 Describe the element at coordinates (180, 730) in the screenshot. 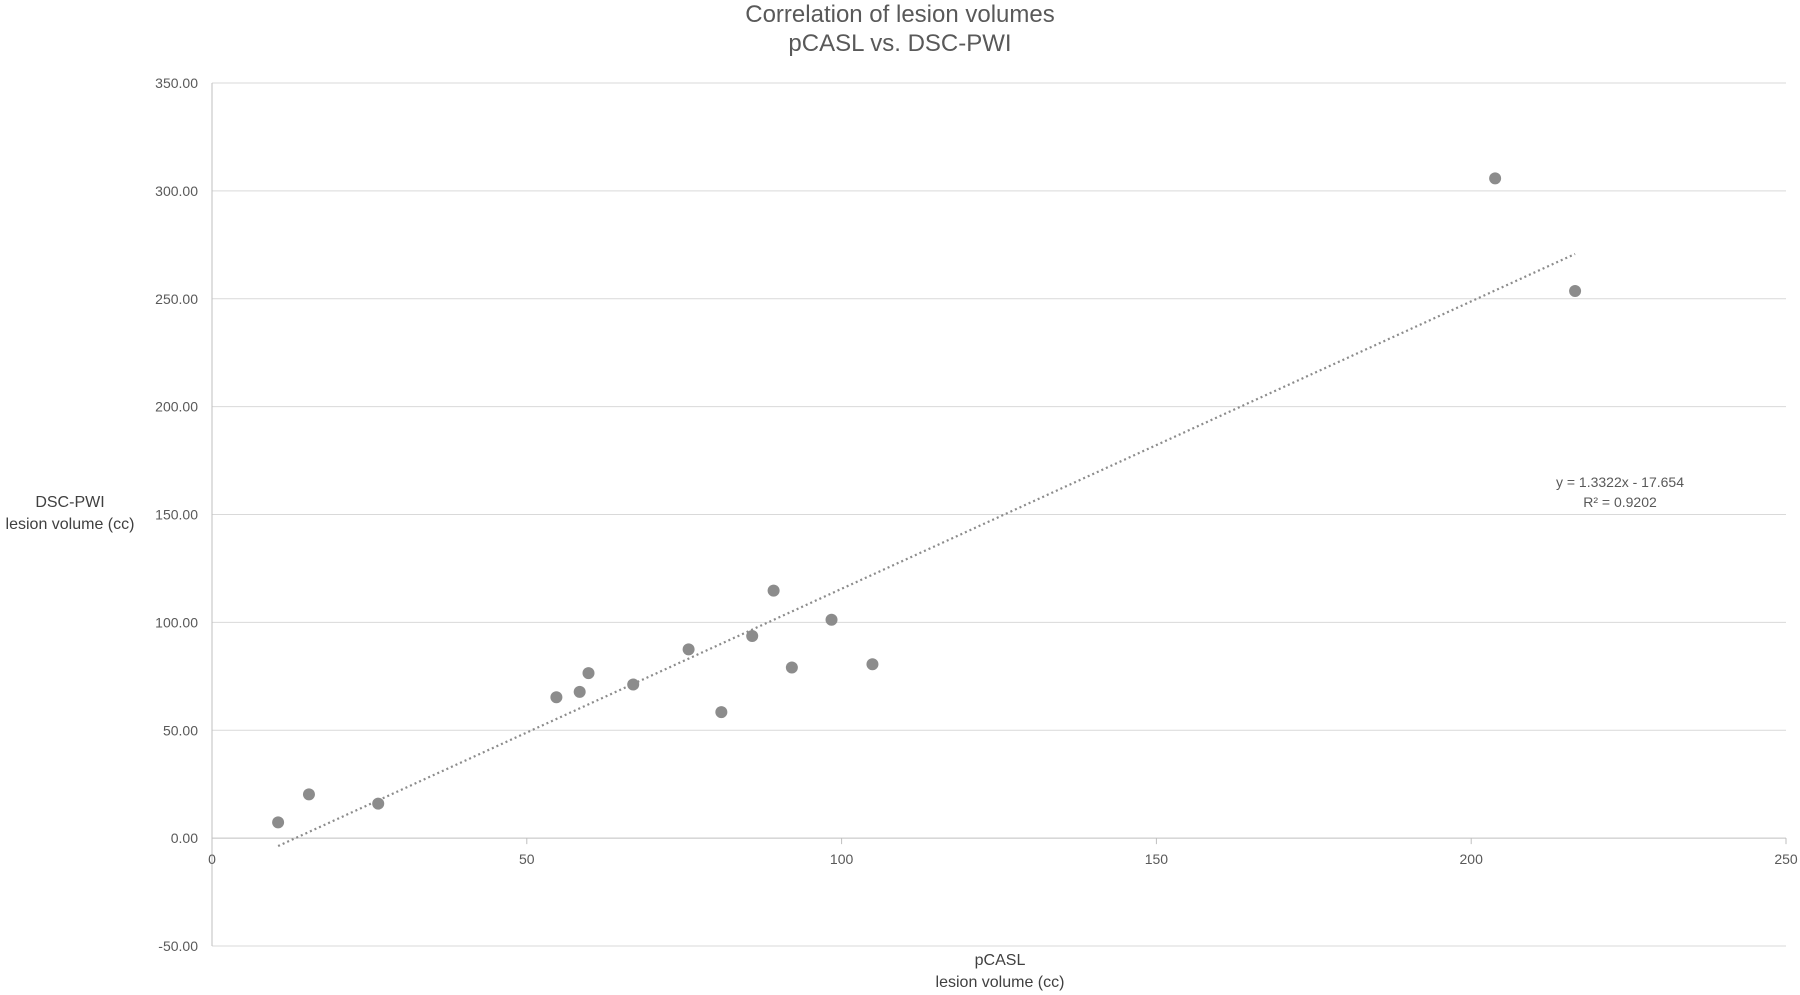

I see `y-tick-label: 50.00` at that location.